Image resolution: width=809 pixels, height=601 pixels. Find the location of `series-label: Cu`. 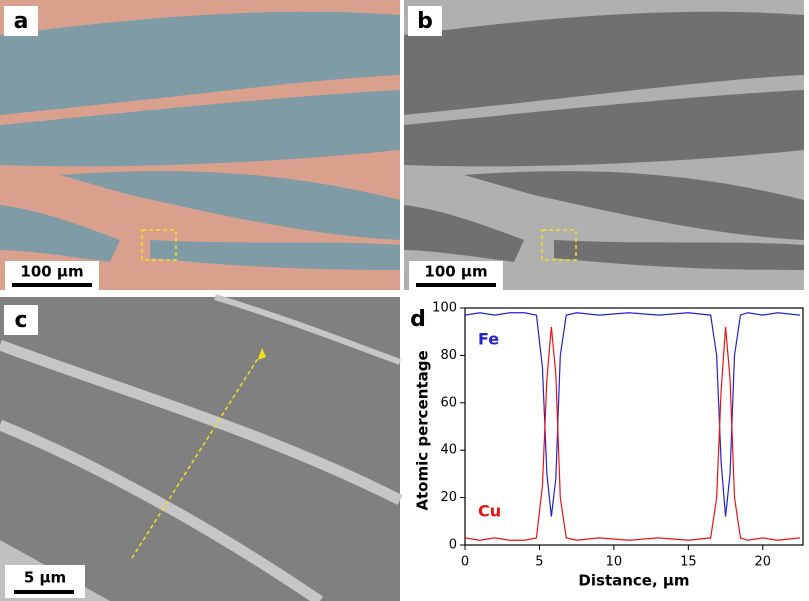

series-label: Cu is located at coordinates (489, 511).